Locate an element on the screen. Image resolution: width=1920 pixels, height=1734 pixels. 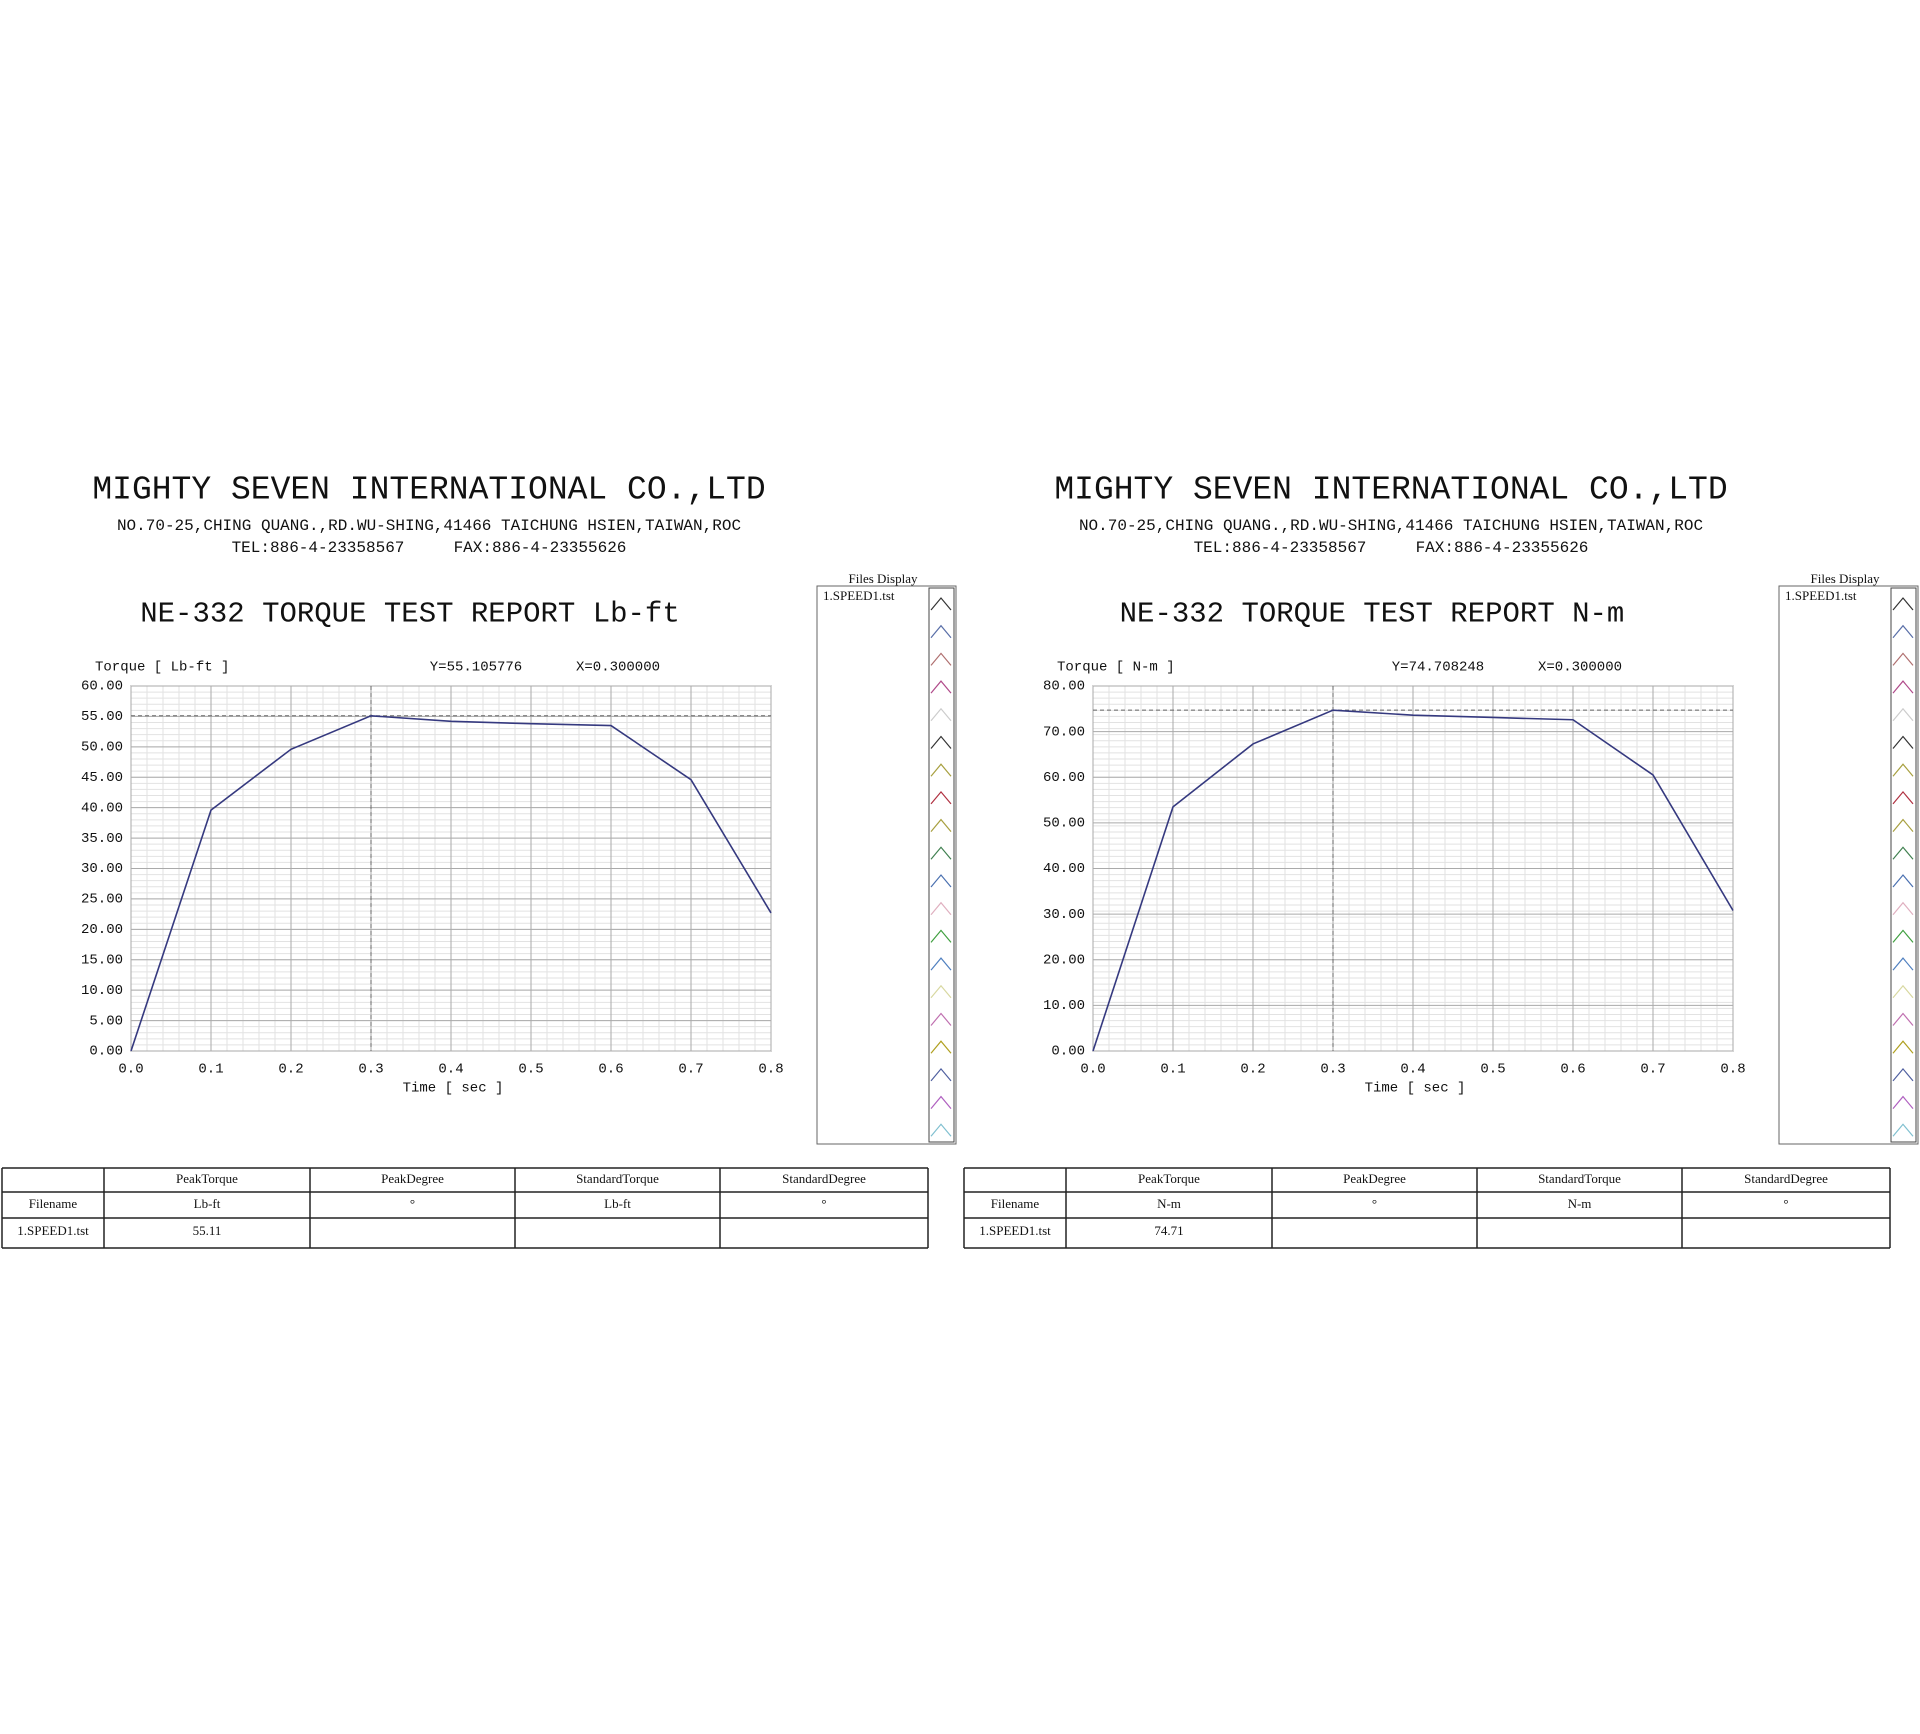
cursor-y-label: Y=55.105776 is located at coordinates (476, 668).